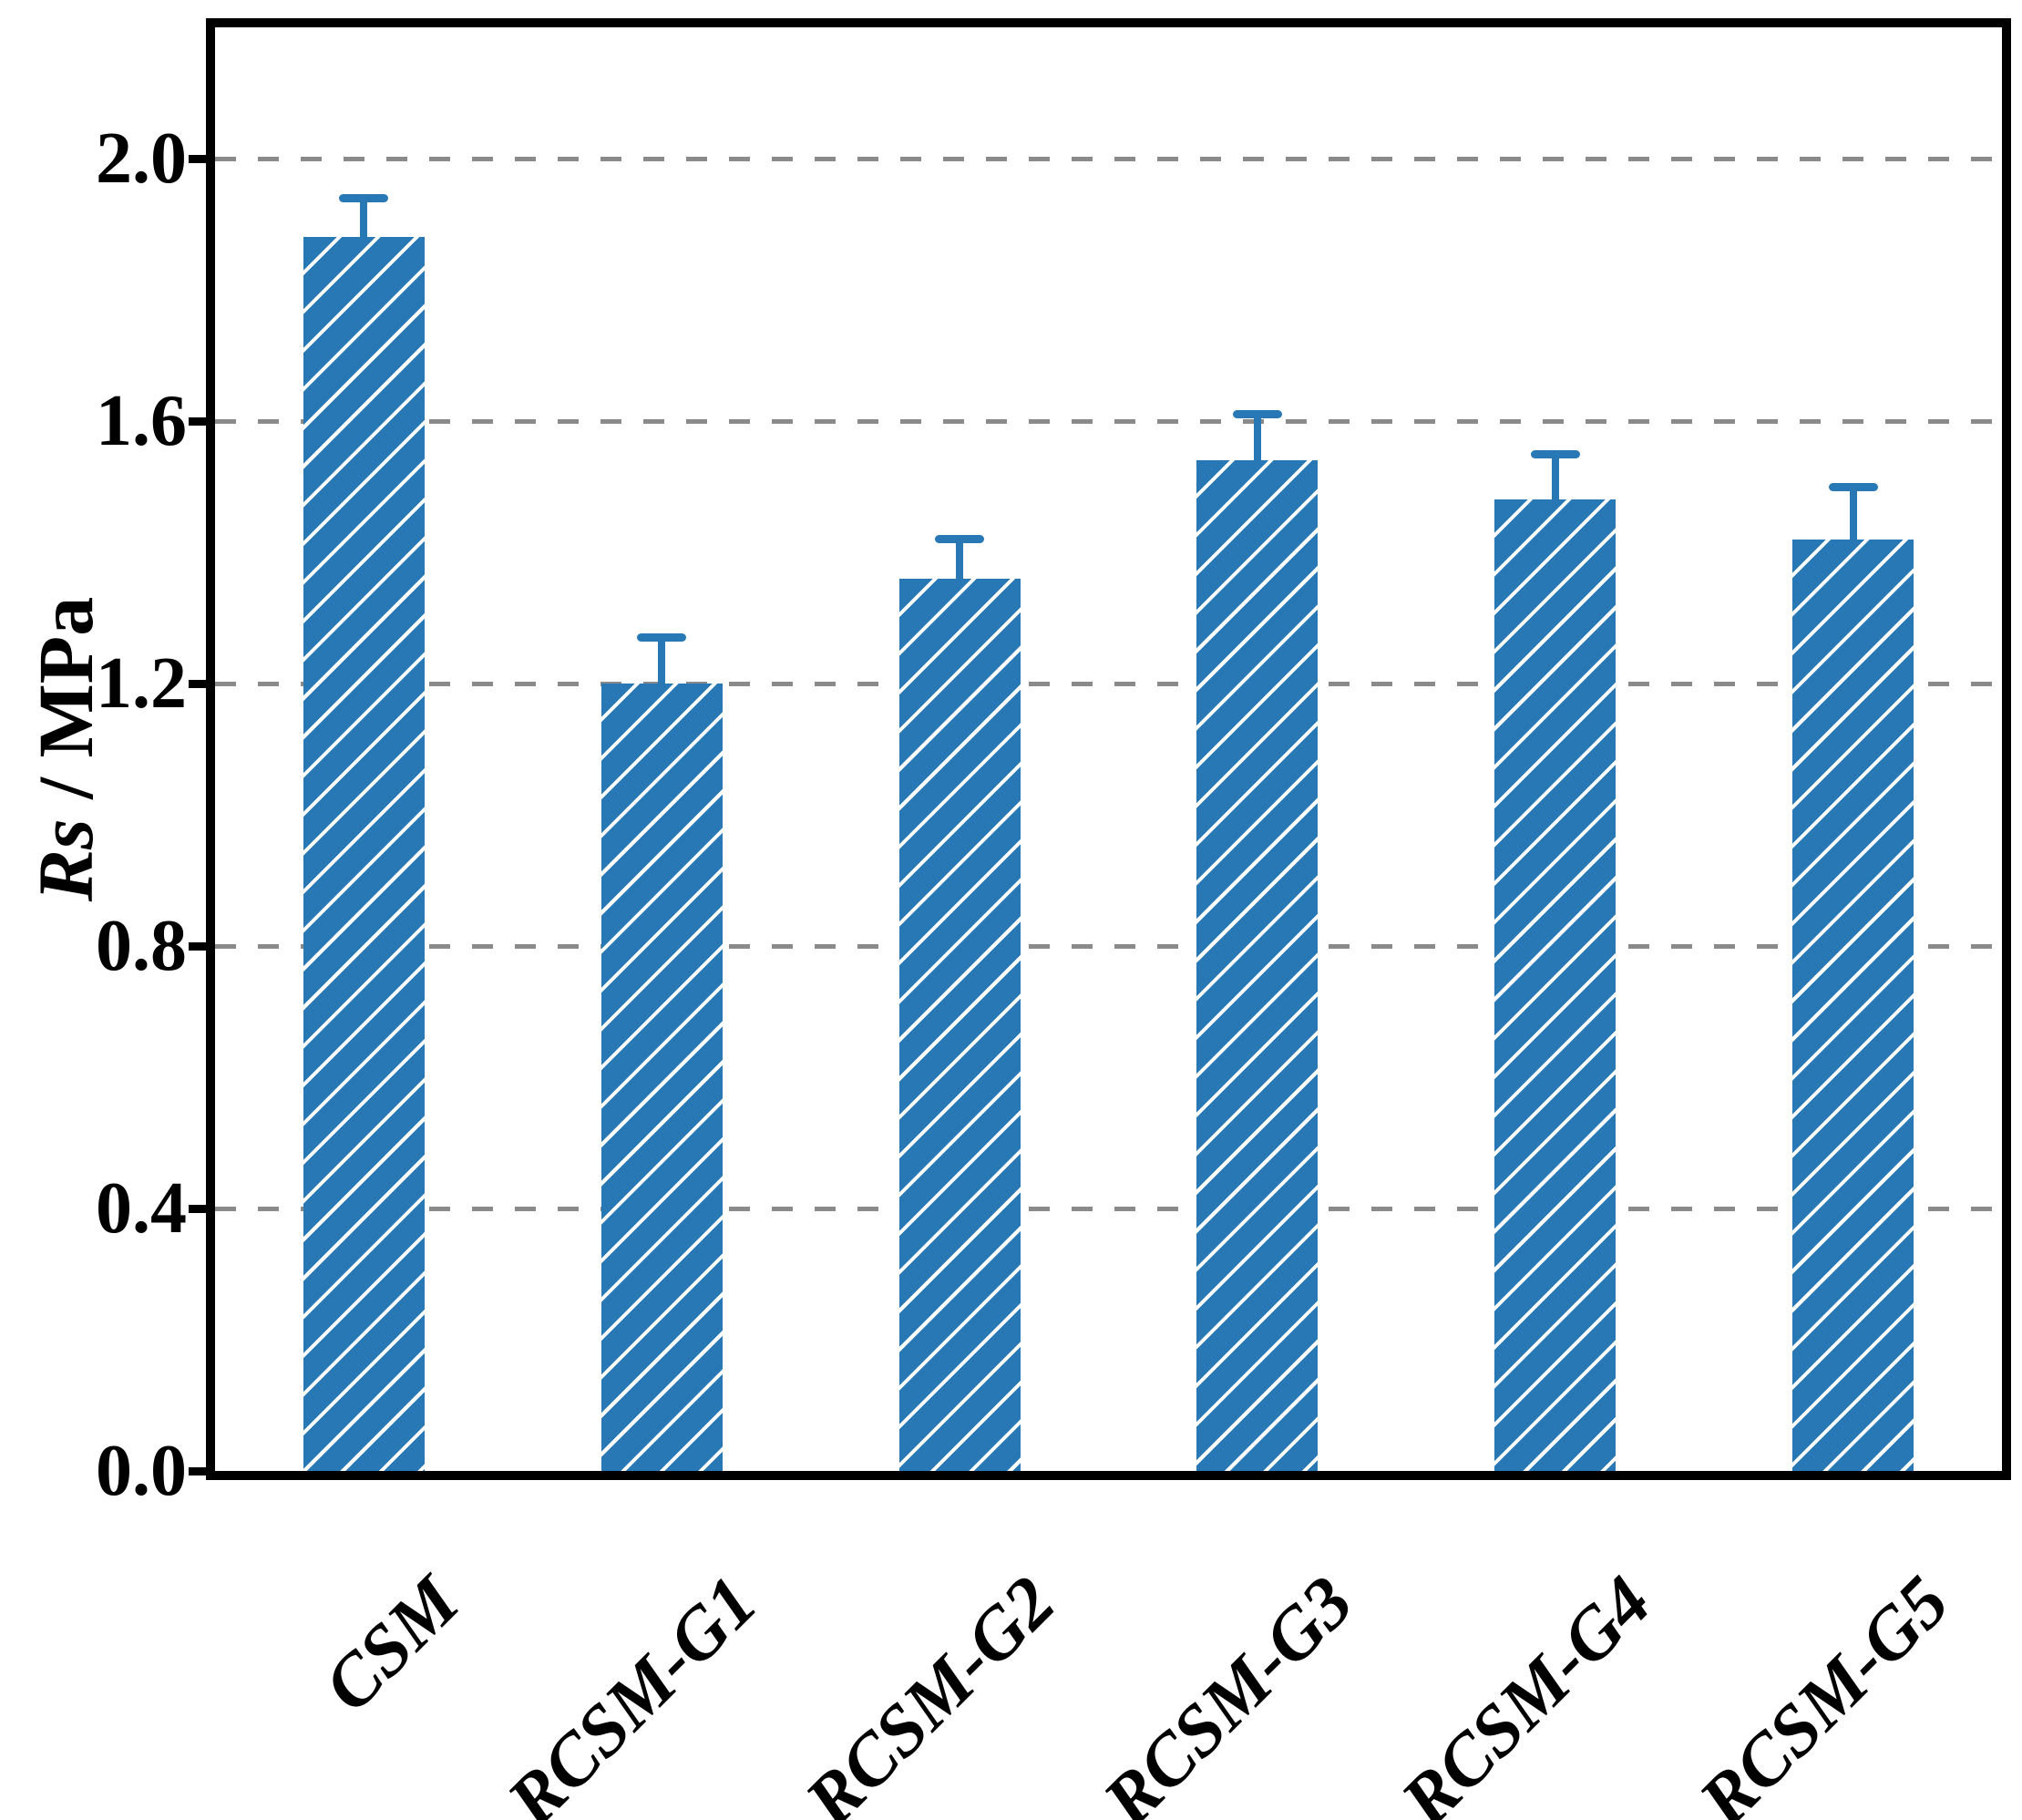 This screenshot has width=2022, height=1820. I want to click on y-axis-tick-2.0, so click(202, 158).